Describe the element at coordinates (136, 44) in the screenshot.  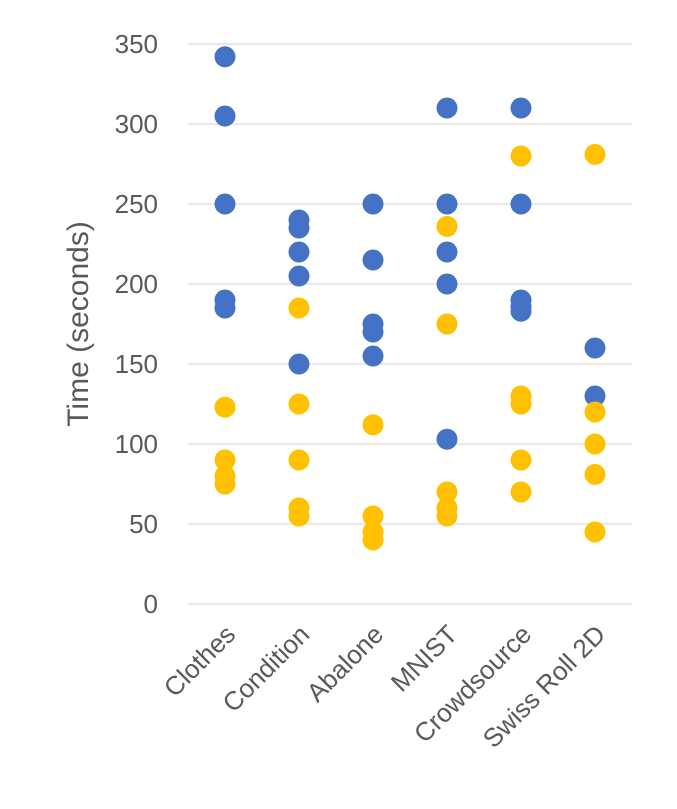
I see `y-tick-label: 350` at that location.